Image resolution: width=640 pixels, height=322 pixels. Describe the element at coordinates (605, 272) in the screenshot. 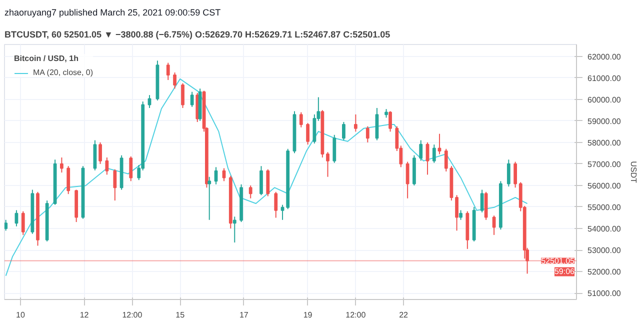

I see `y-tick-label: 52000.00` at that location.